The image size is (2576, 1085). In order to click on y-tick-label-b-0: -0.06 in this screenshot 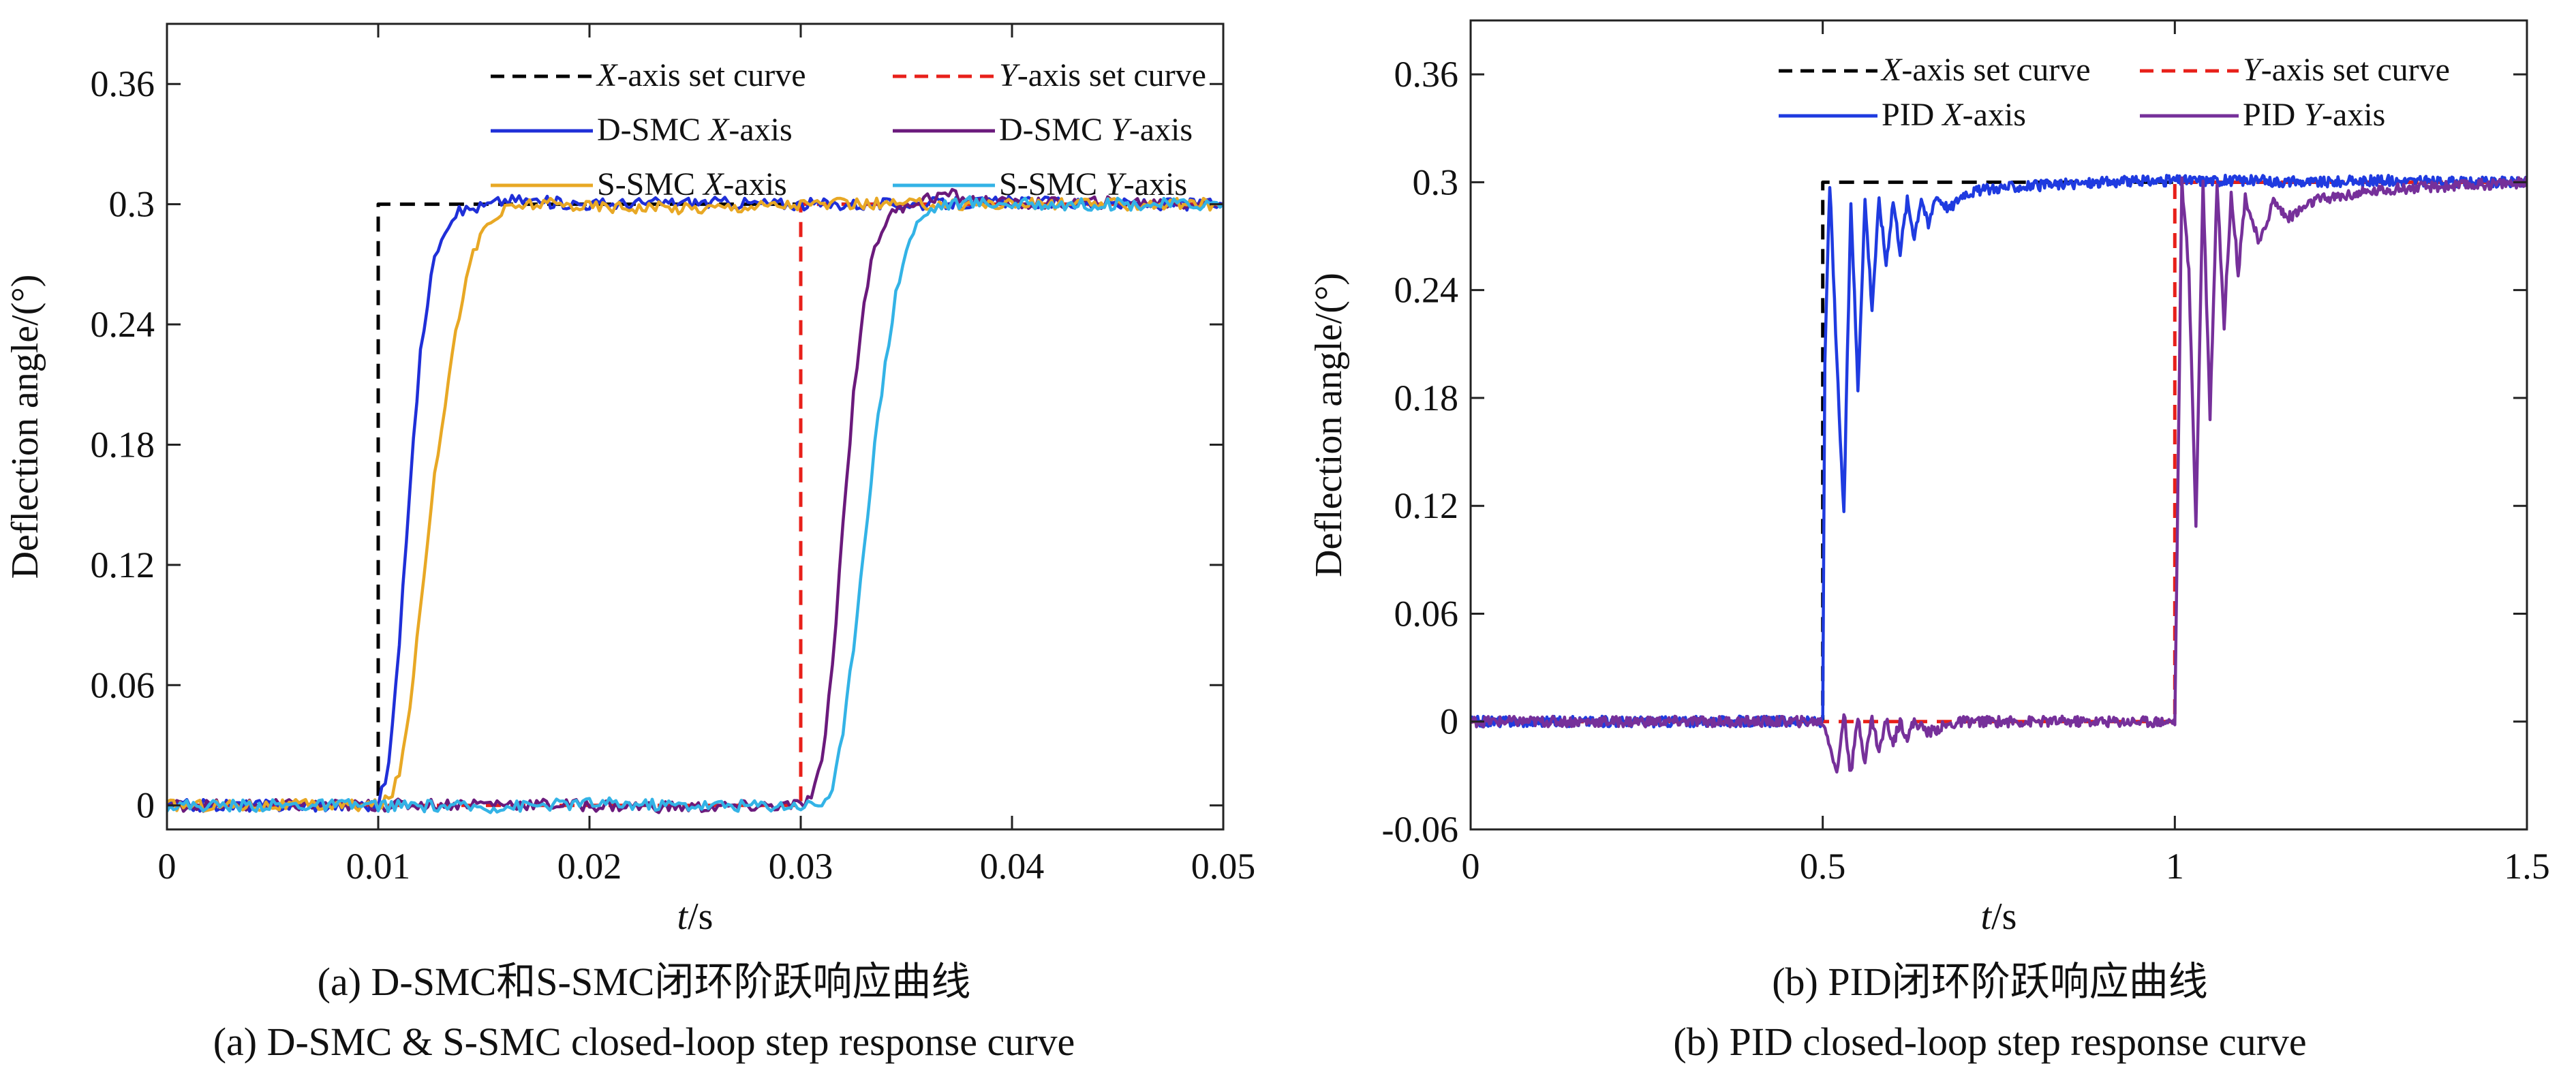, I will do `click(1420, 829)`.